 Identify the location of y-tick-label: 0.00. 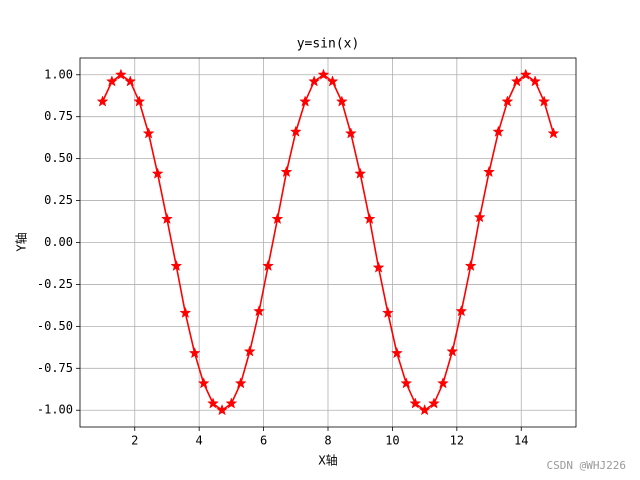
(58, 242).